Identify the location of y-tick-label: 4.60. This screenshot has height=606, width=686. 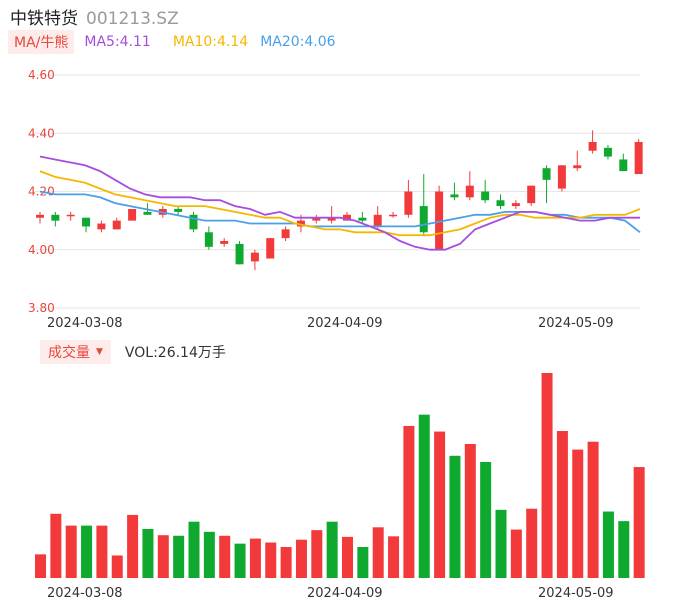
(41, 75).